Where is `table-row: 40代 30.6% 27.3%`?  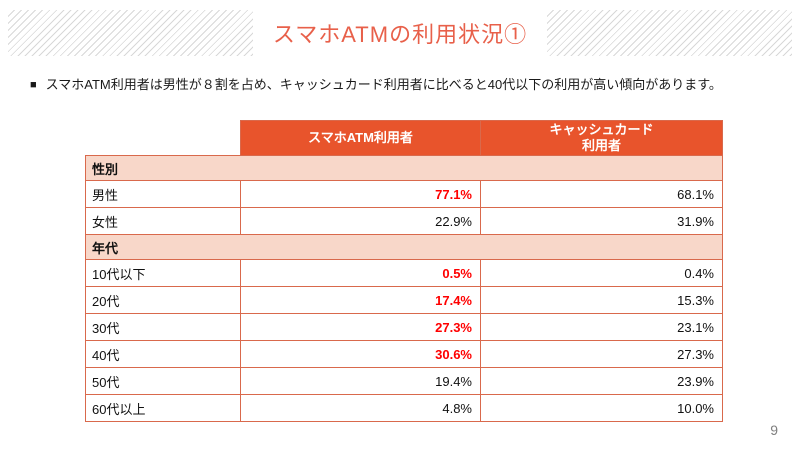
table-row: 40代 30.6% 27.3% is located at coordinates (404, 354).